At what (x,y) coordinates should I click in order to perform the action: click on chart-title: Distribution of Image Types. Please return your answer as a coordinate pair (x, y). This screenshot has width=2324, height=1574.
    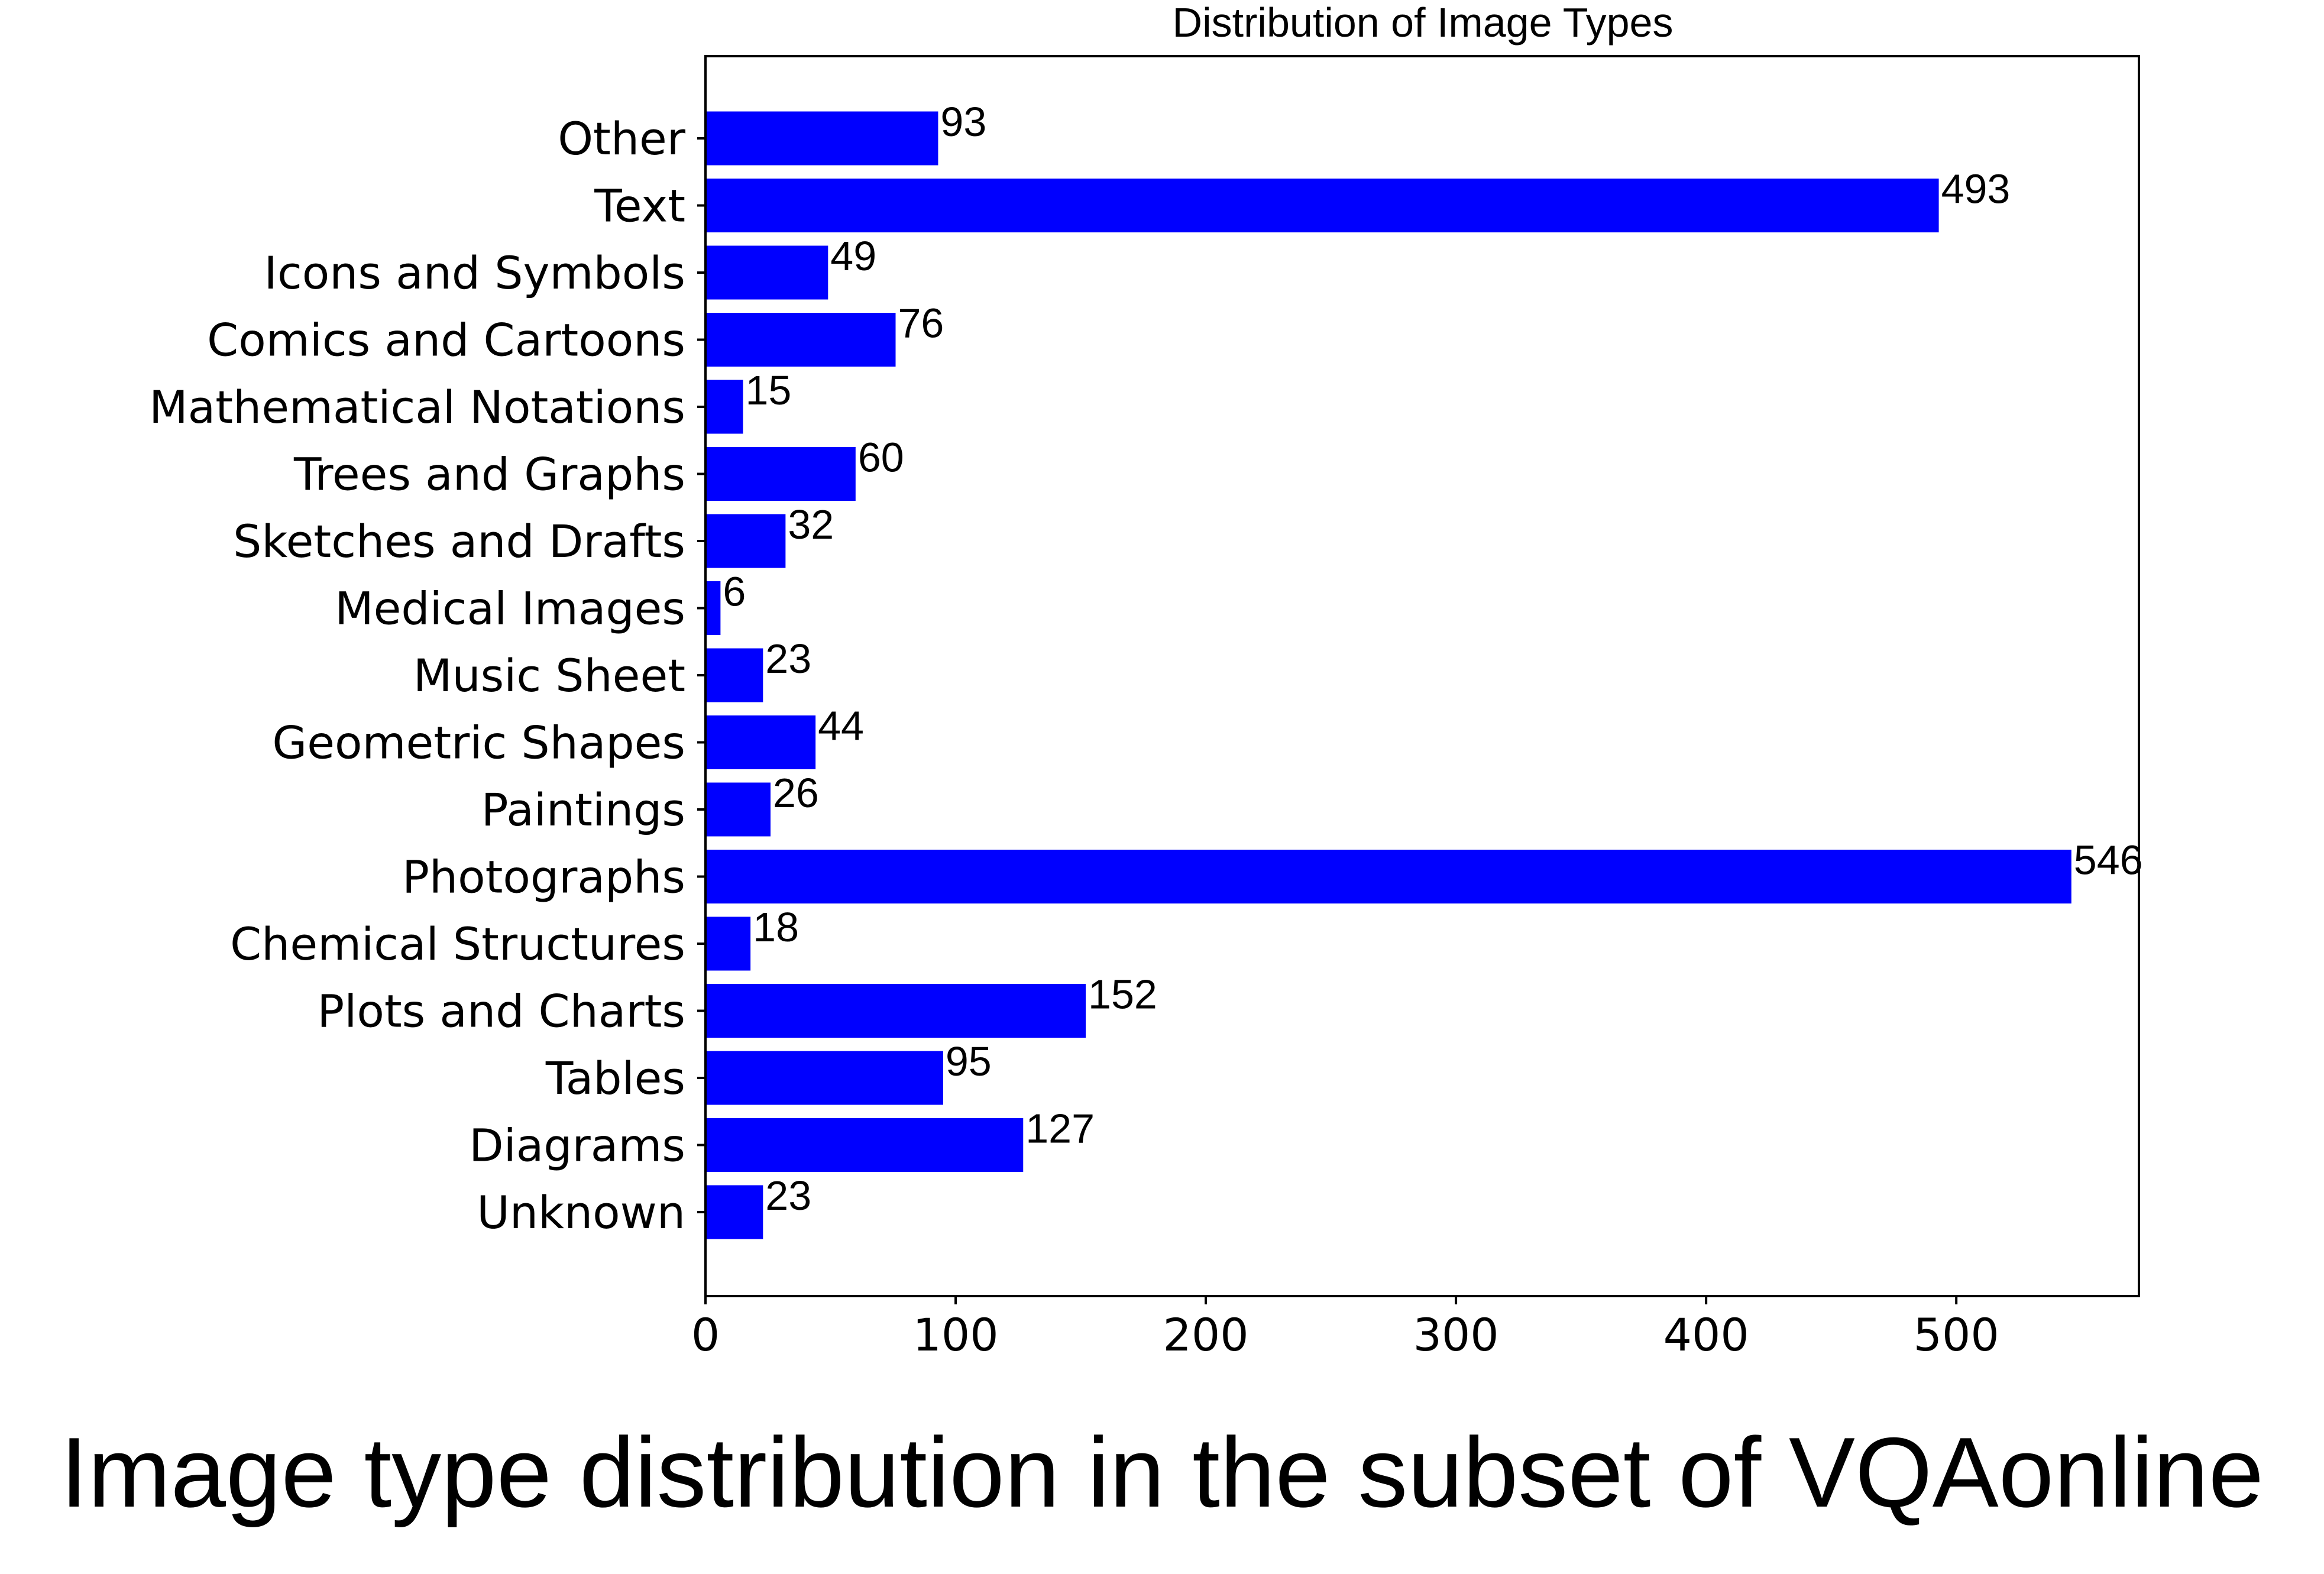
    Looking at the image, I should click on (1423, 23).